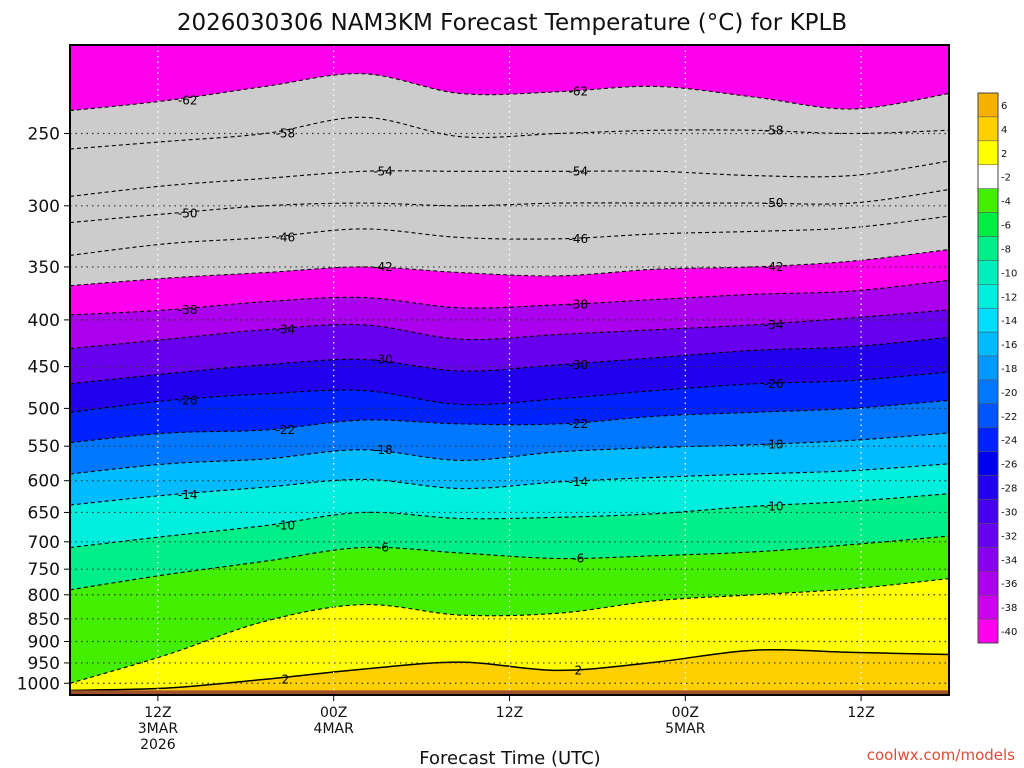 Image resolution: width=1024 pixels, height=768 pixels. I want to click on colorbar-tick-label: 6, so click(1004, 106).